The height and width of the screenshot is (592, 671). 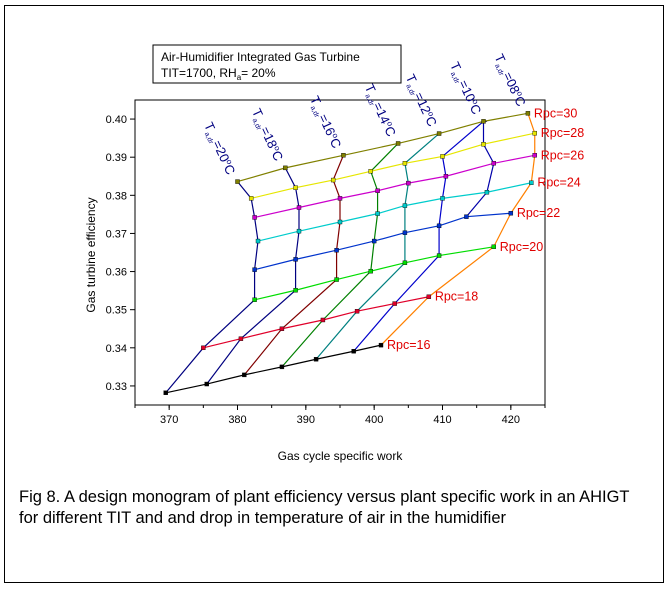 What do you see at coordinates (374, 420) in the screenshot?
I see `x-tick-label: 400` at bounding box center [374, 420].